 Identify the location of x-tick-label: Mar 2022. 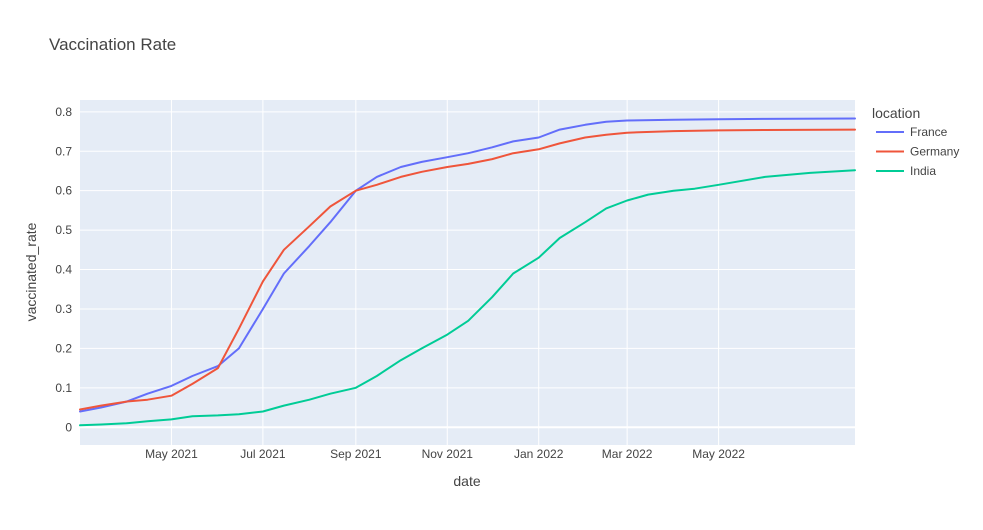
(627, 454).